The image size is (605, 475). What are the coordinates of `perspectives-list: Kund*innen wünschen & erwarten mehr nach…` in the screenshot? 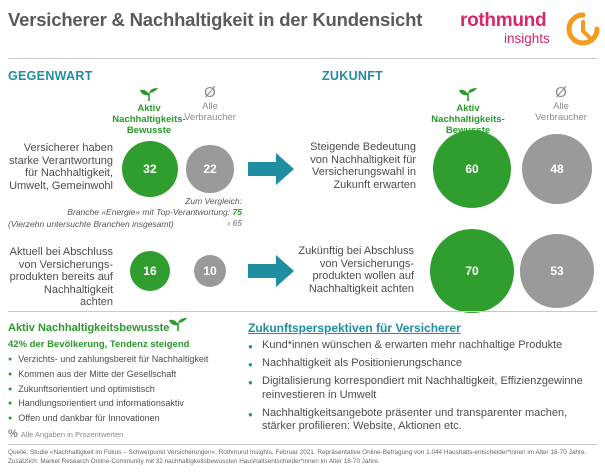 It's located at (423, 388).